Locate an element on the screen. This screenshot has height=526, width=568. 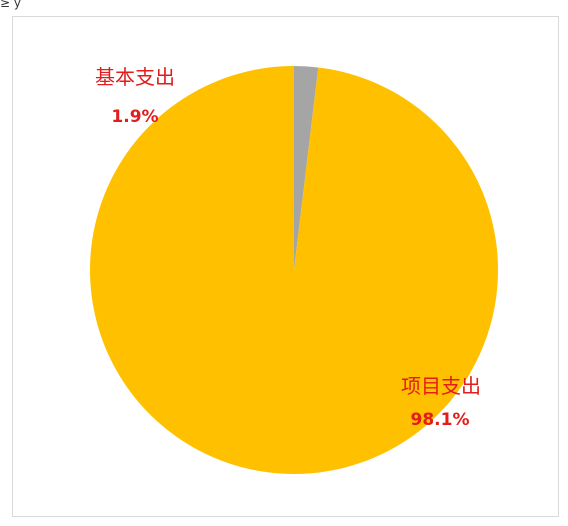
slice-label-name-0: 基本支出 is located at coordinates (135, 77).